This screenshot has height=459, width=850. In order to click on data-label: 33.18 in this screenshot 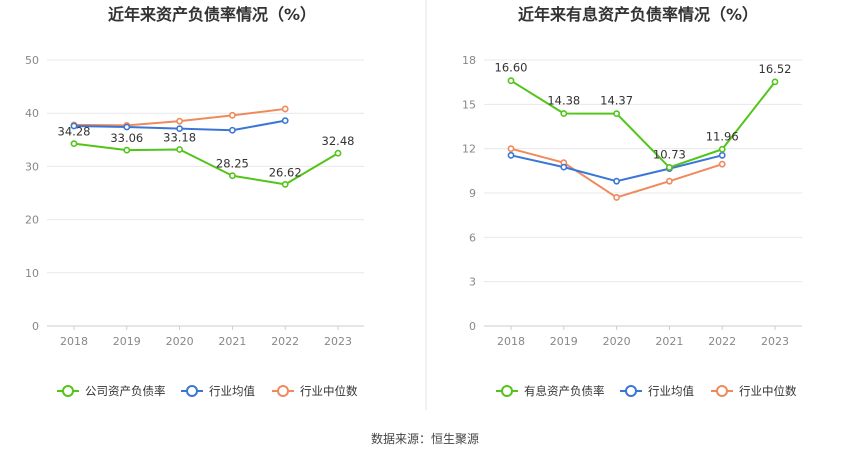, I will do `click(179, 137)`.